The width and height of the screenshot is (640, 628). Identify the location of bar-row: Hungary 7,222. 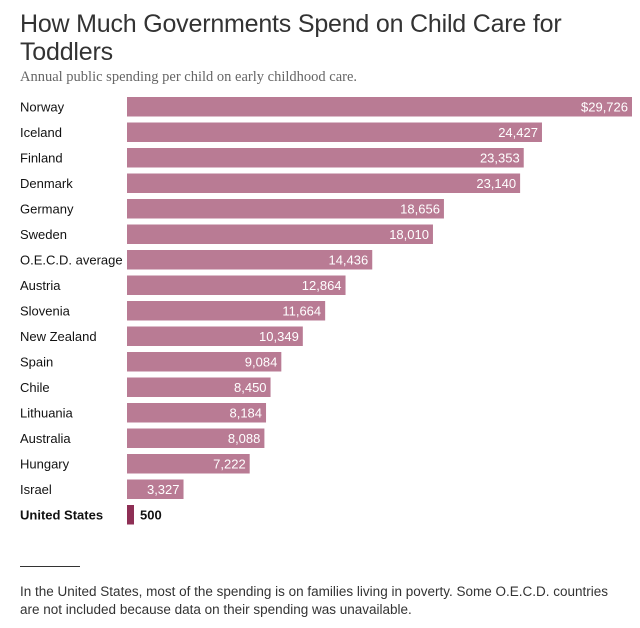
(135, 464).